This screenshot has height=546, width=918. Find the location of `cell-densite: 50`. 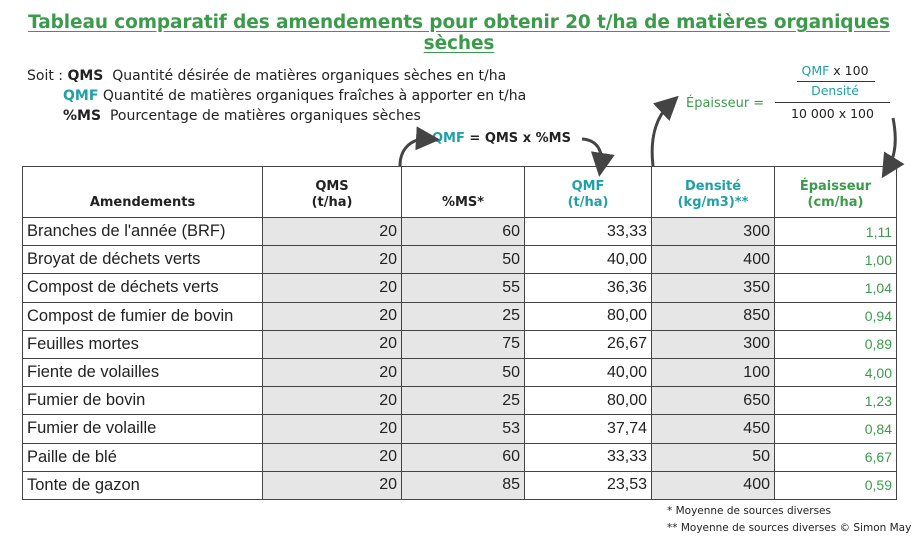

cell-densite: 50 is located at coordinates (713, 457).